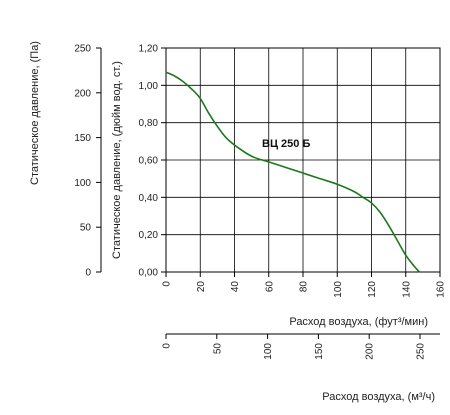 The height and width of the screenshot is (415, 450). I want to click on primary-x-tick-label: 120, so click(372, 289).